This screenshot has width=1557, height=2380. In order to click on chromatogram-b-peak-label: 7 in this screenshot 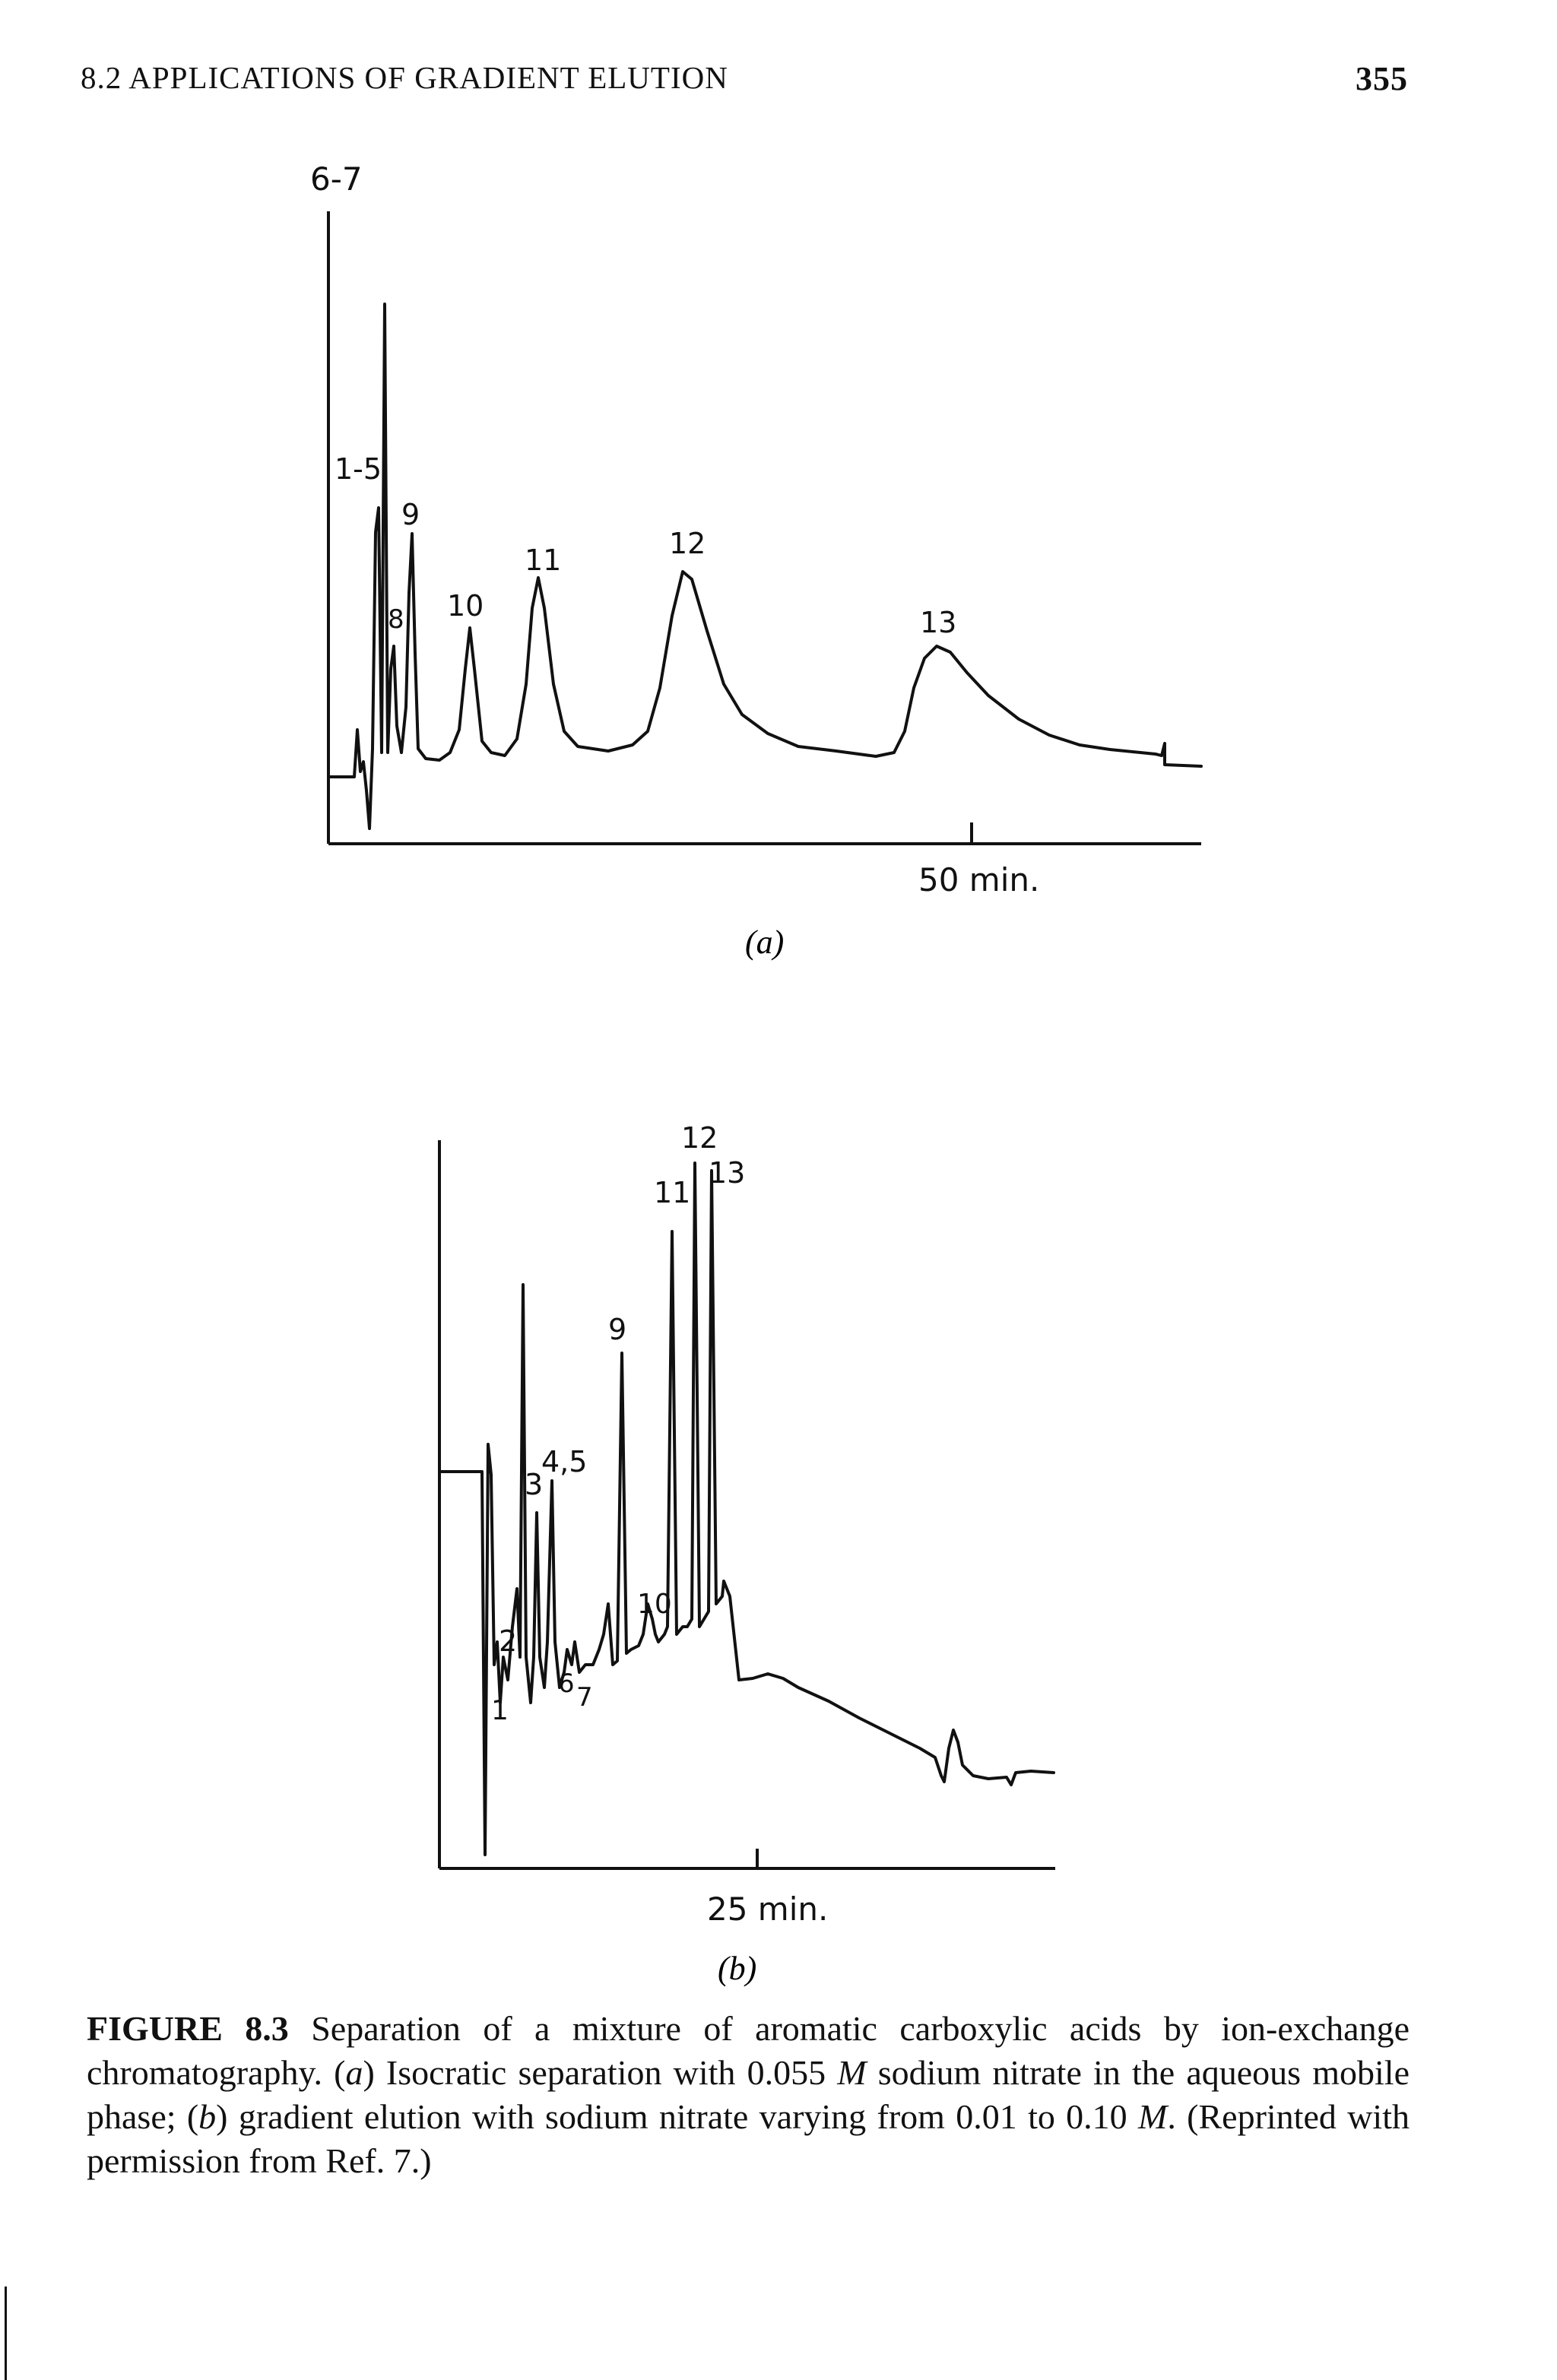, I will do `click(584, 1697)`.